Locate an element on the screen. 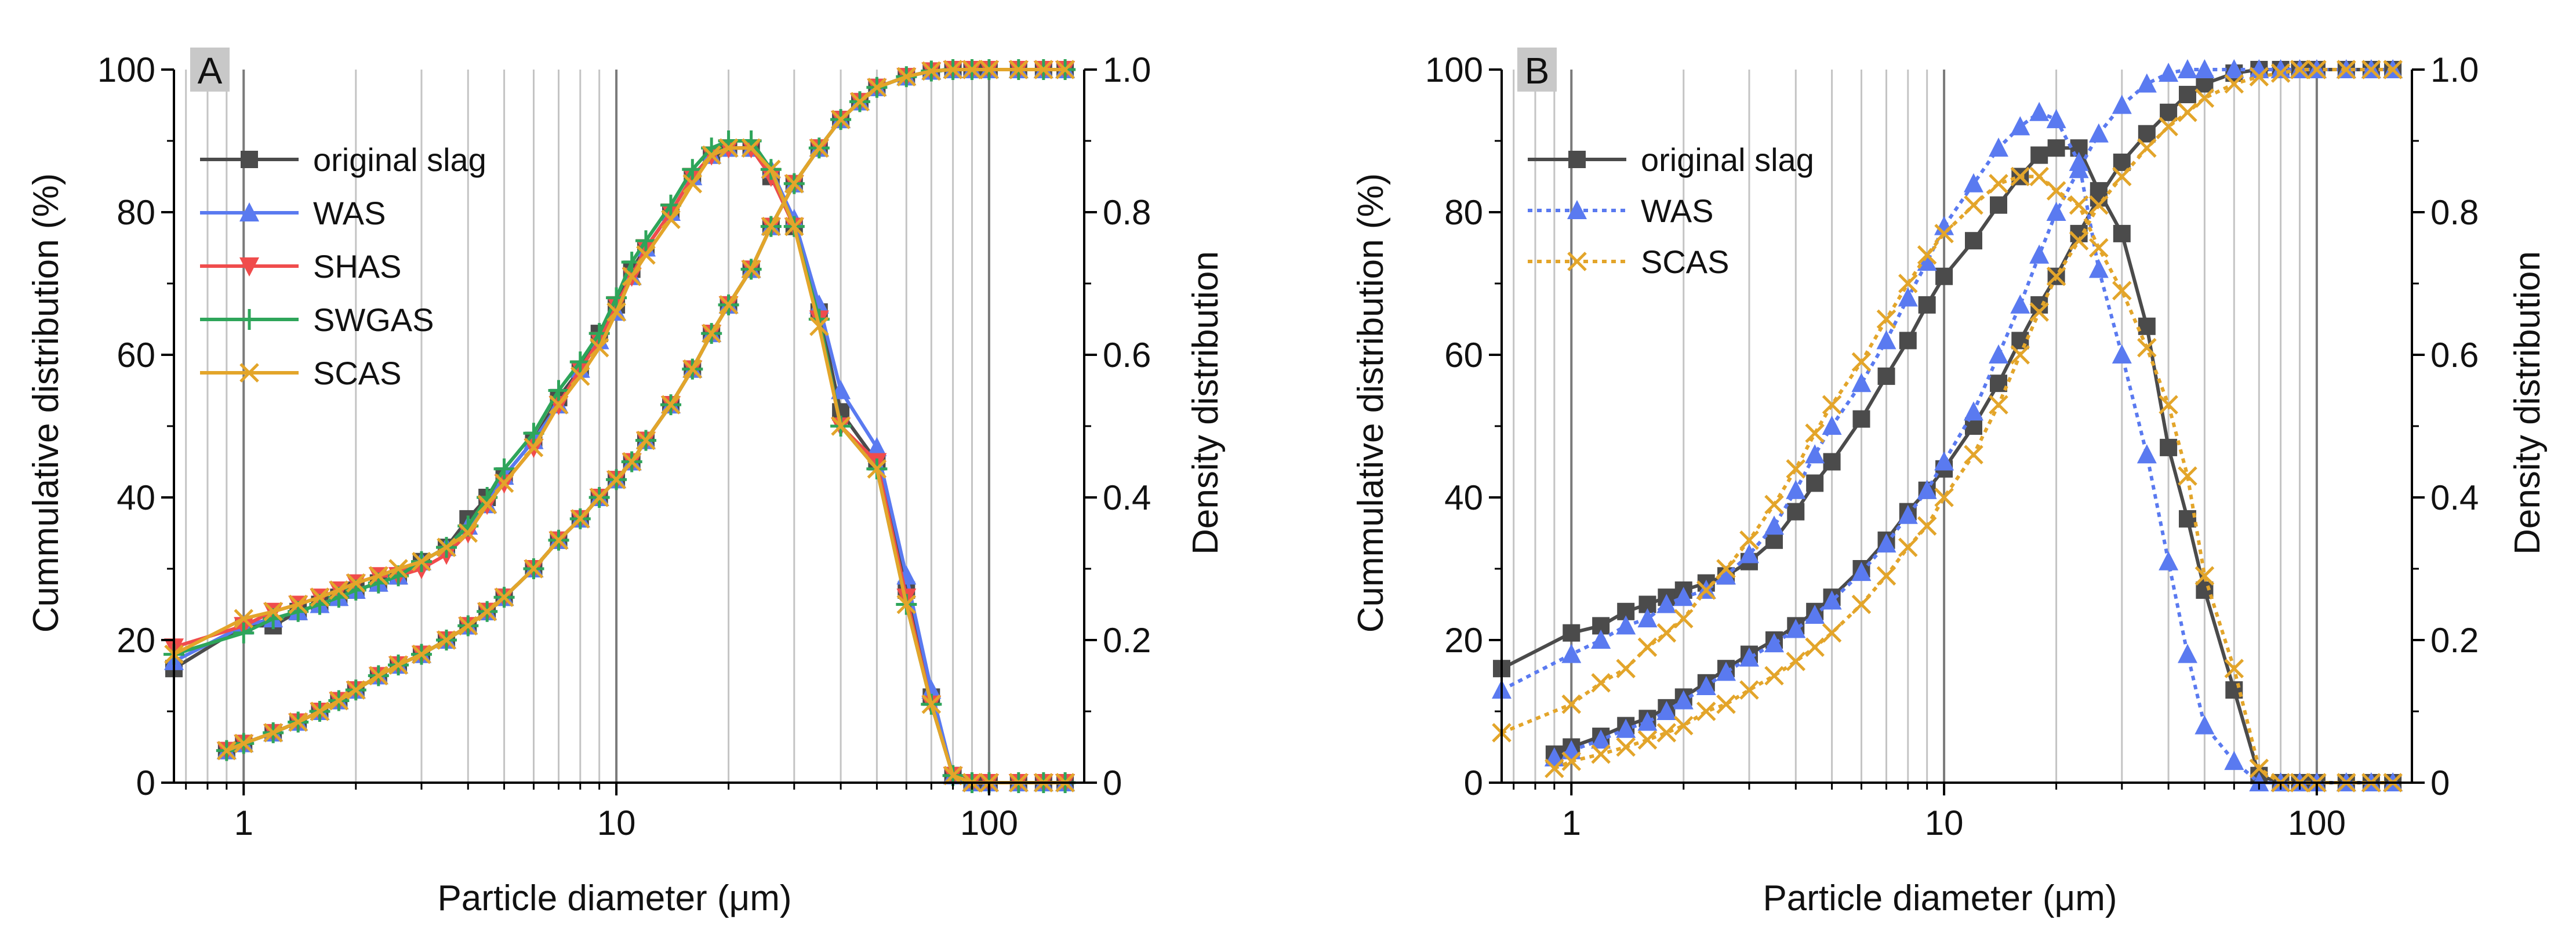 This screenshot has height=945, width=2576. panel-a-y-axis-left-title: Cummulative distribution (%) is located at coordinates (46, 403).